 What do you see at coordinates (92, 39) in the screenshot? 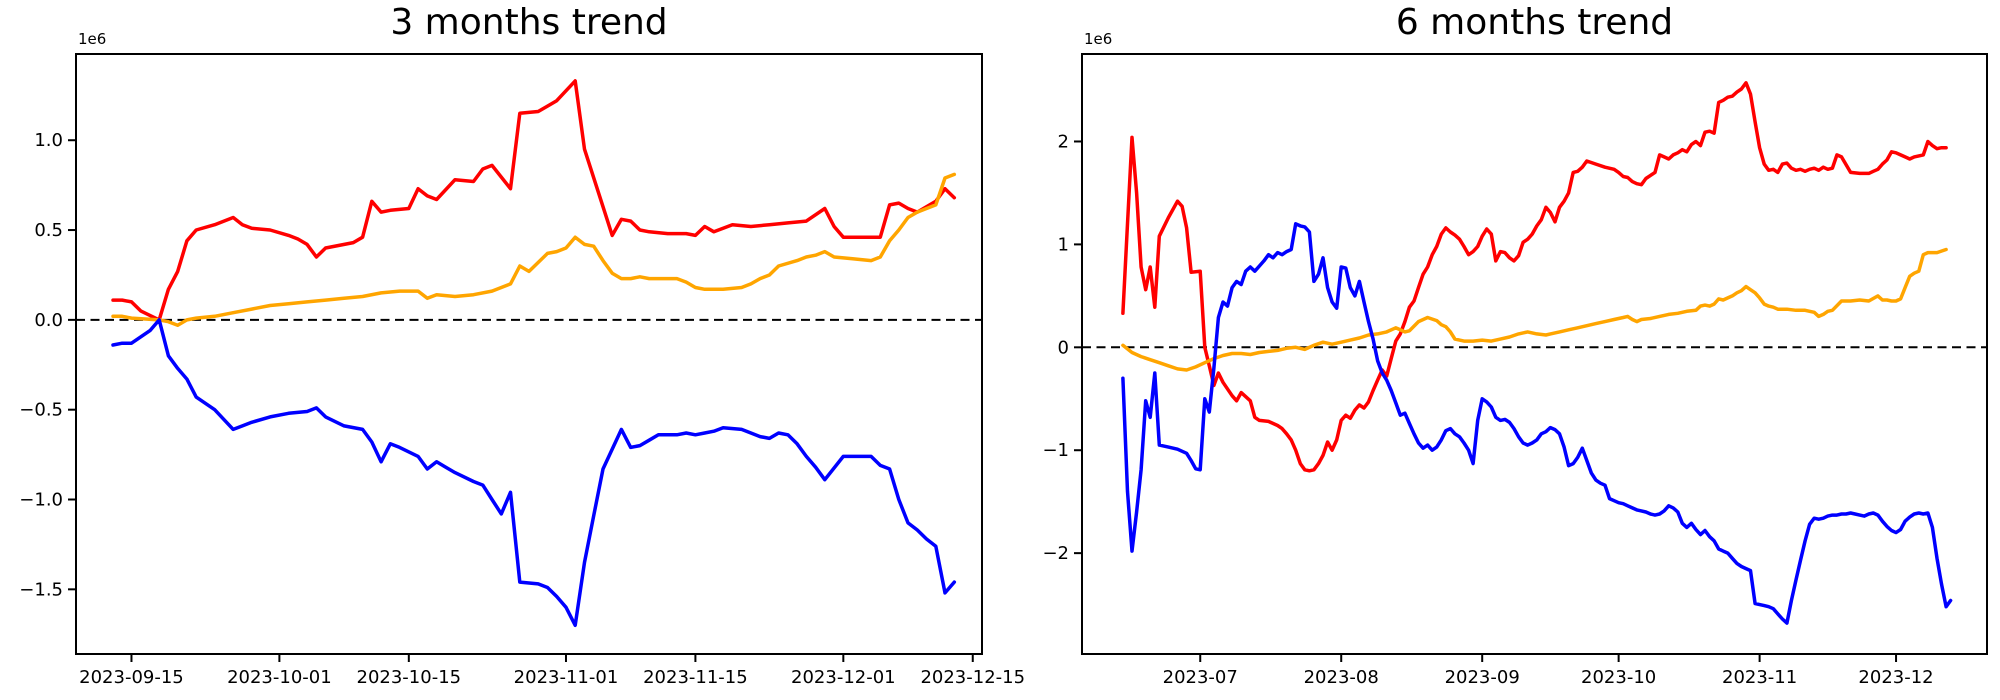
I see `y-axis-offset-label-left: 1e6` at bounding box center [92, 39].